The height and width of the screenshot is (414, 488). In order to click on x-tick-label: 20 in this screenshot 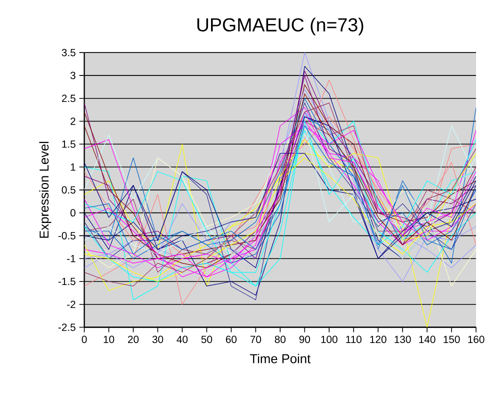, I will do `click(133, 340)`.